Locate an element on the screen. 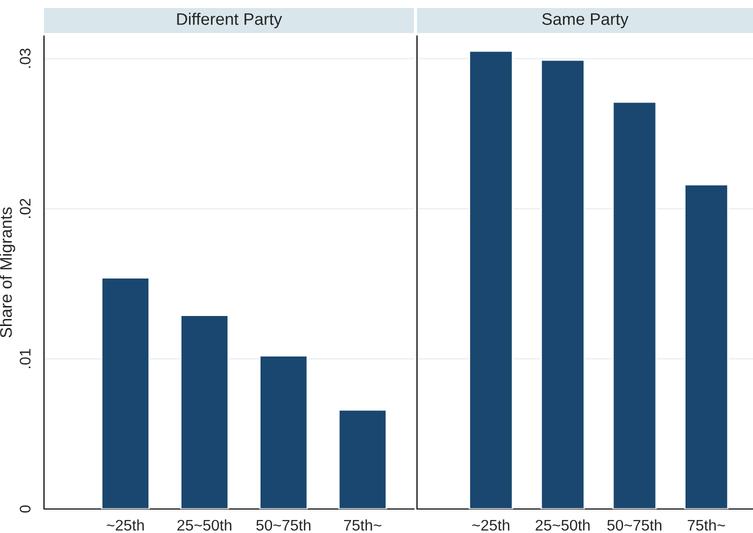 Image resolution: width=753 pixels, height=533 pixels. y-tick-label: .01 is located at coordinates (25, 358).